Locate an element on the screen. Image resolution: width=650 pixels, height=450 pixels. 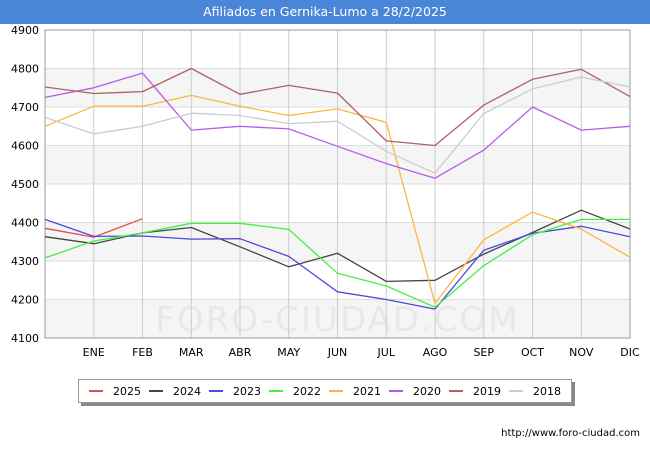
y-tick-label: 4400 is located at coordinates (25, 223).